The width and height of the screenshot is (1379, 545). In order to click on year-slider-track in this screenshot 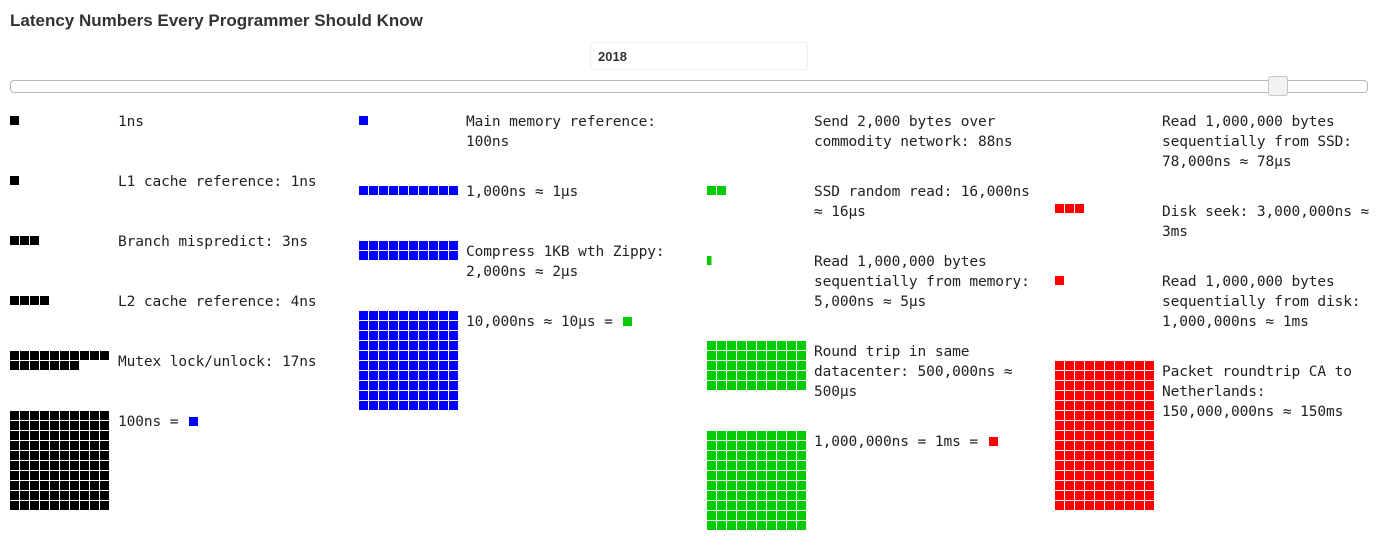, I will do `click(689, 86)`.